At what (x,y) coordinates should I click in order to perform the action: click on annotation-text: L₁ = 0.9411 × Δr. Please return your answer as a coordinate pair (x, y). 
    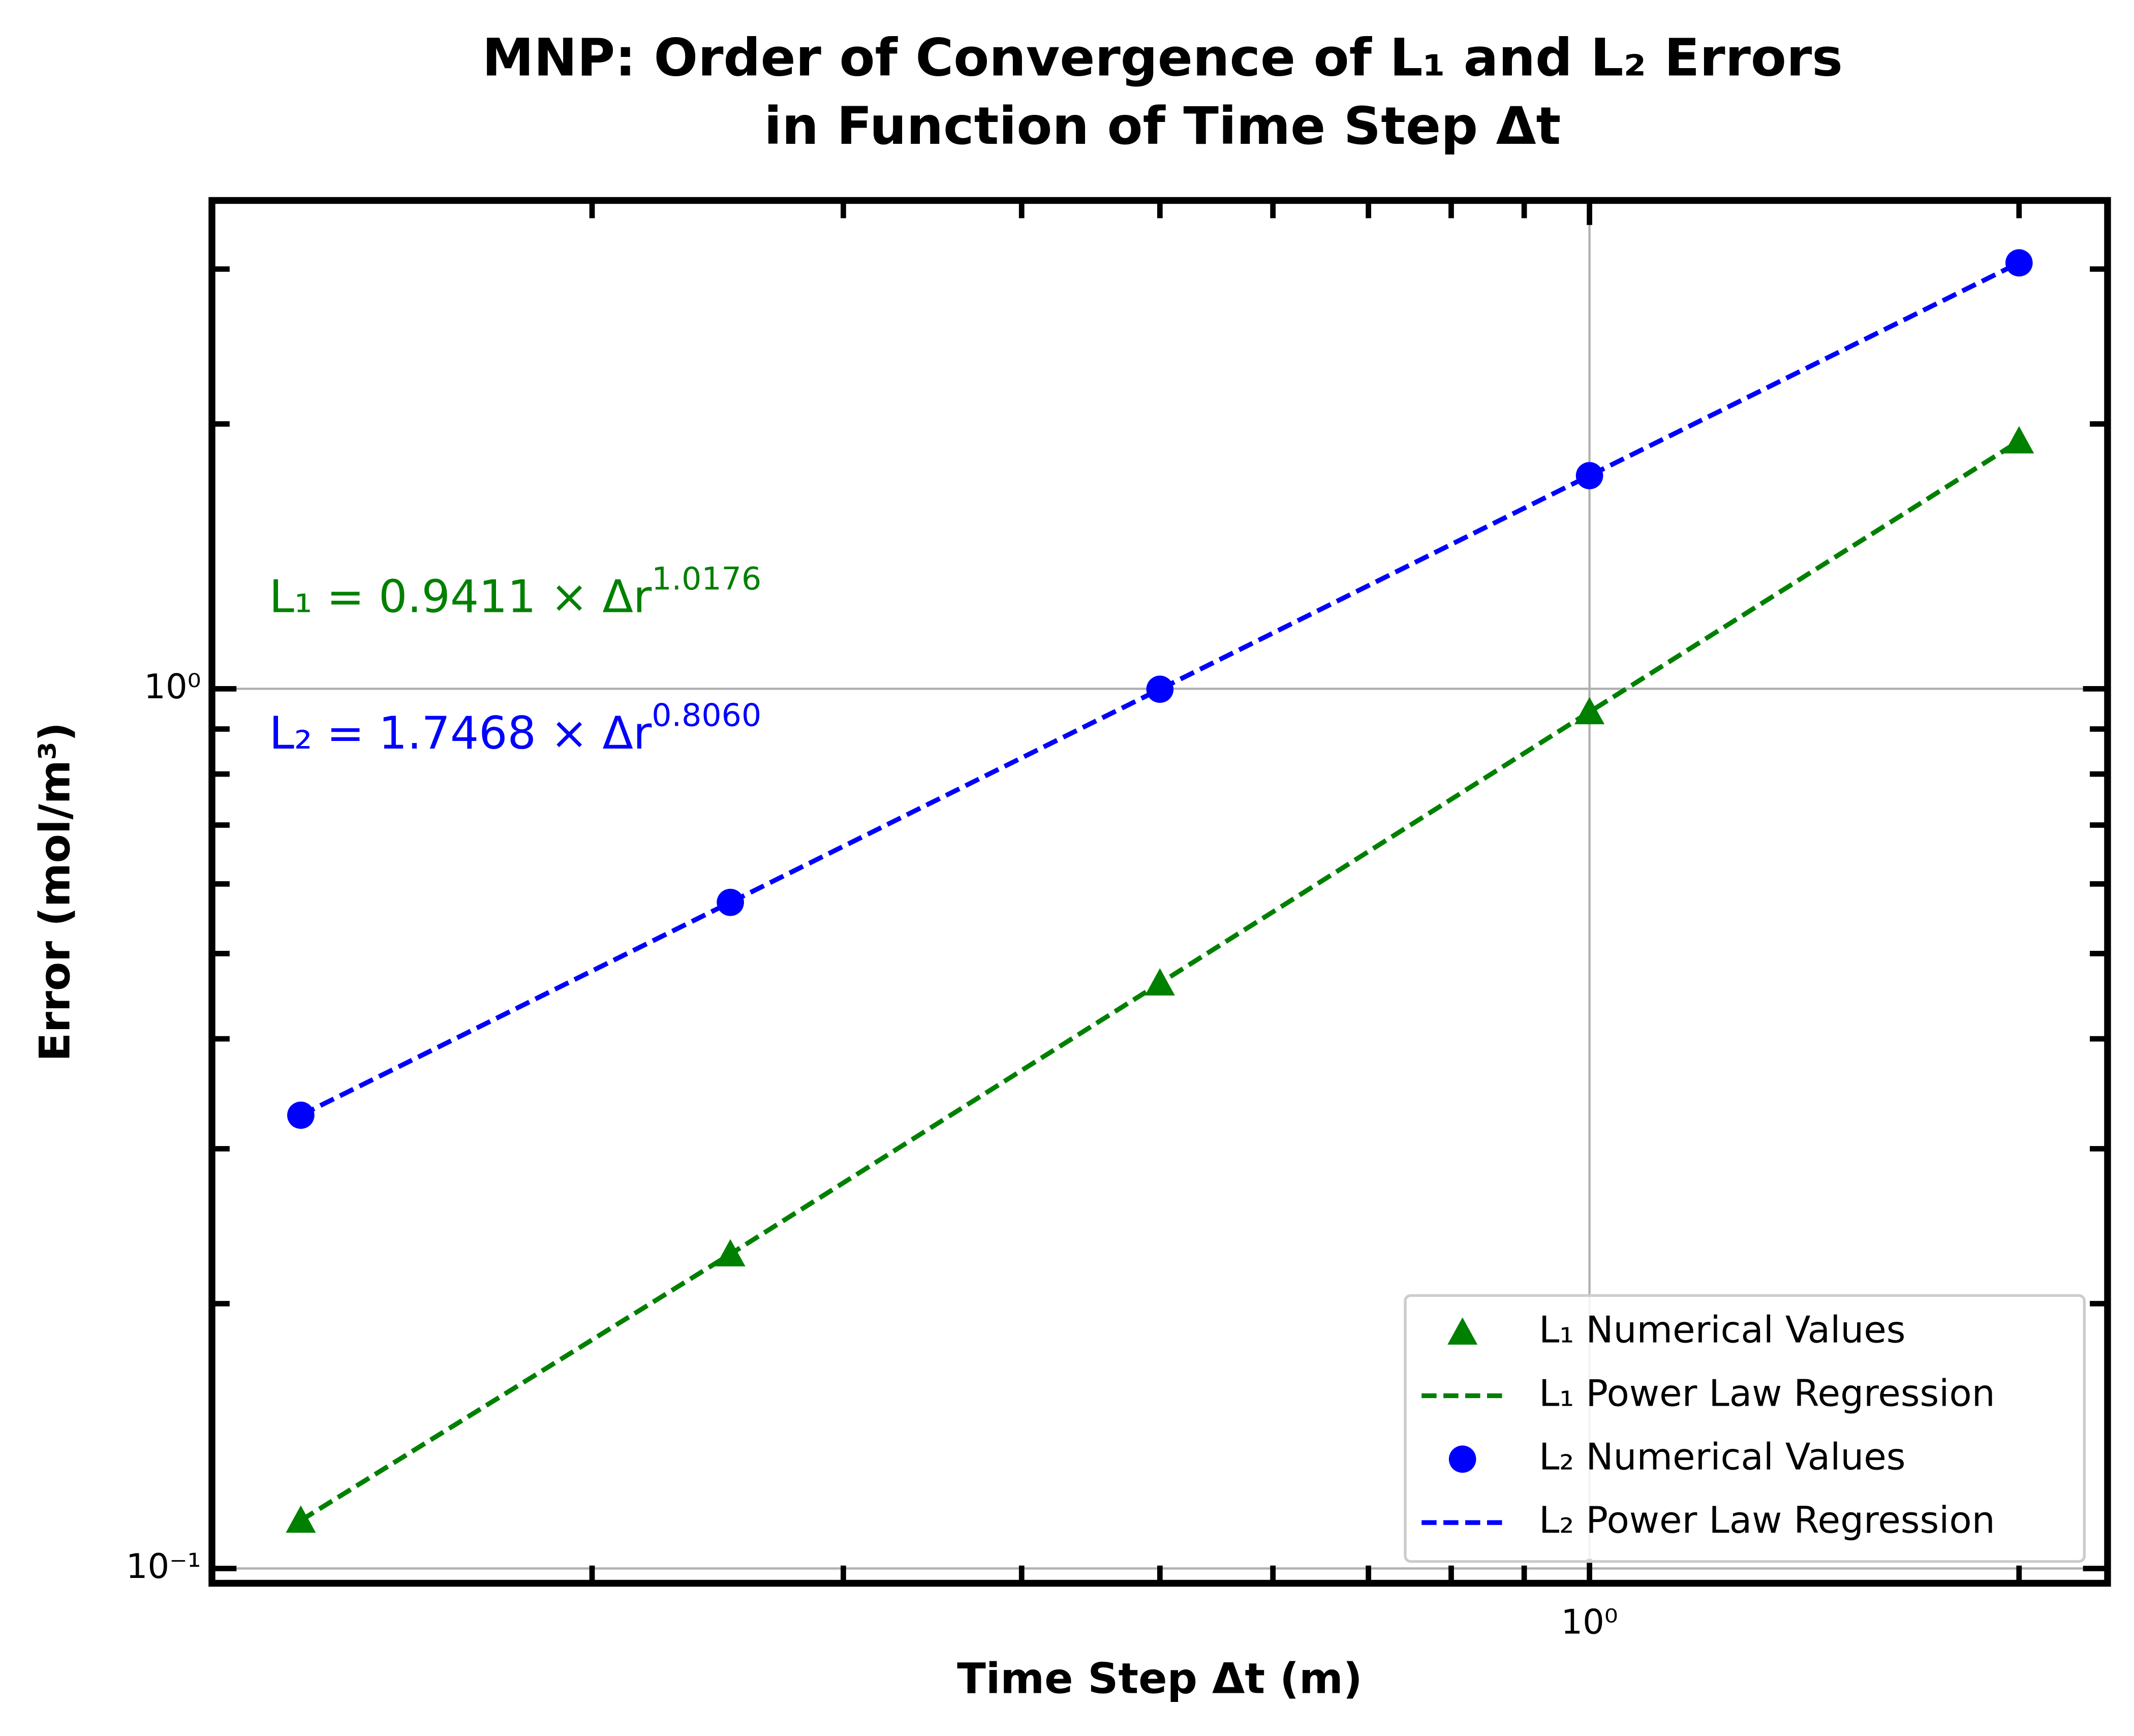
    Looking at the image, I should click on (461, 597).